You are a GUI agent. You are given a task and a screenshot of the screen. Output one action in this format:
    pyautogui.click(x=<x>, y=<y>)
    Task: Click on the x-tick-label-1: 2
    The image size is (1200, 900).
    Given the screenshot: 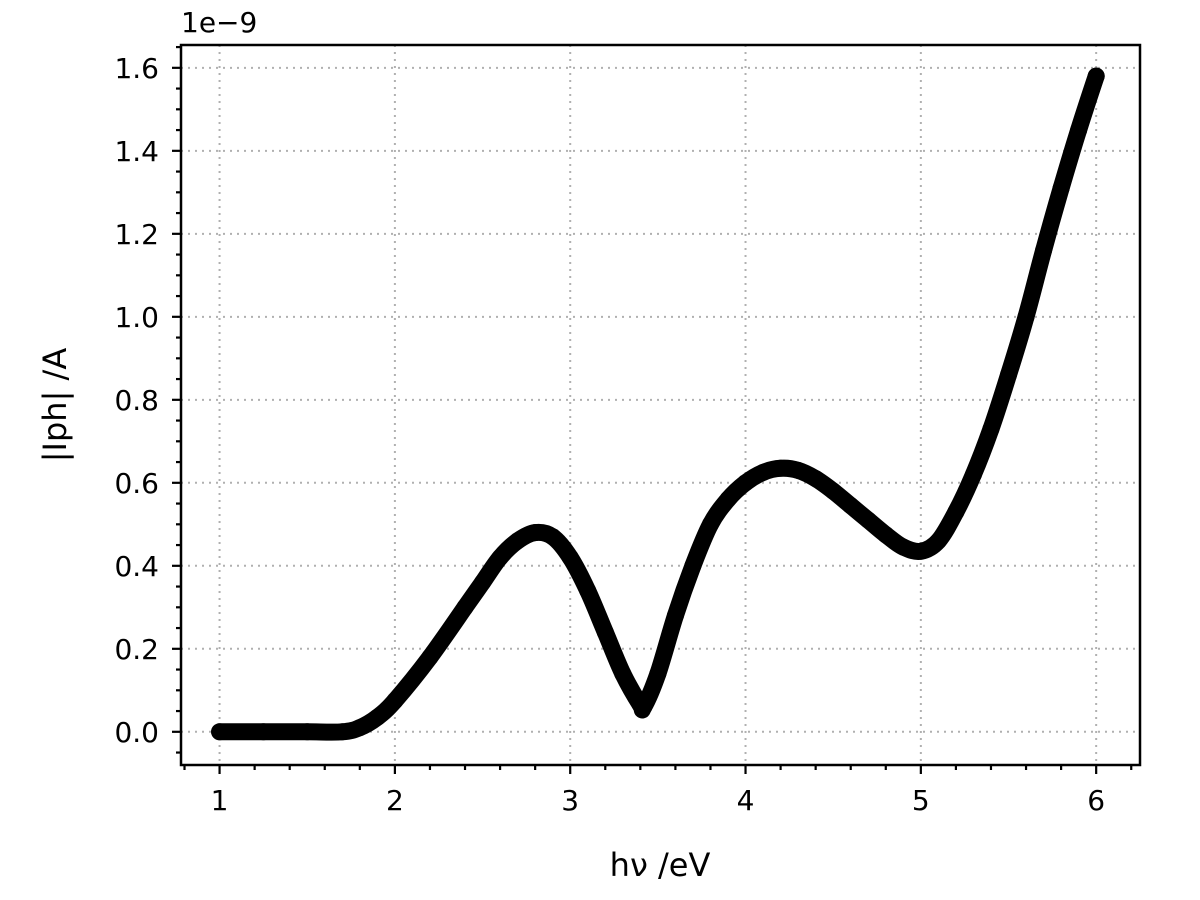 What is the action you would take?
    pyautogui.click(x=395, y=800)
    